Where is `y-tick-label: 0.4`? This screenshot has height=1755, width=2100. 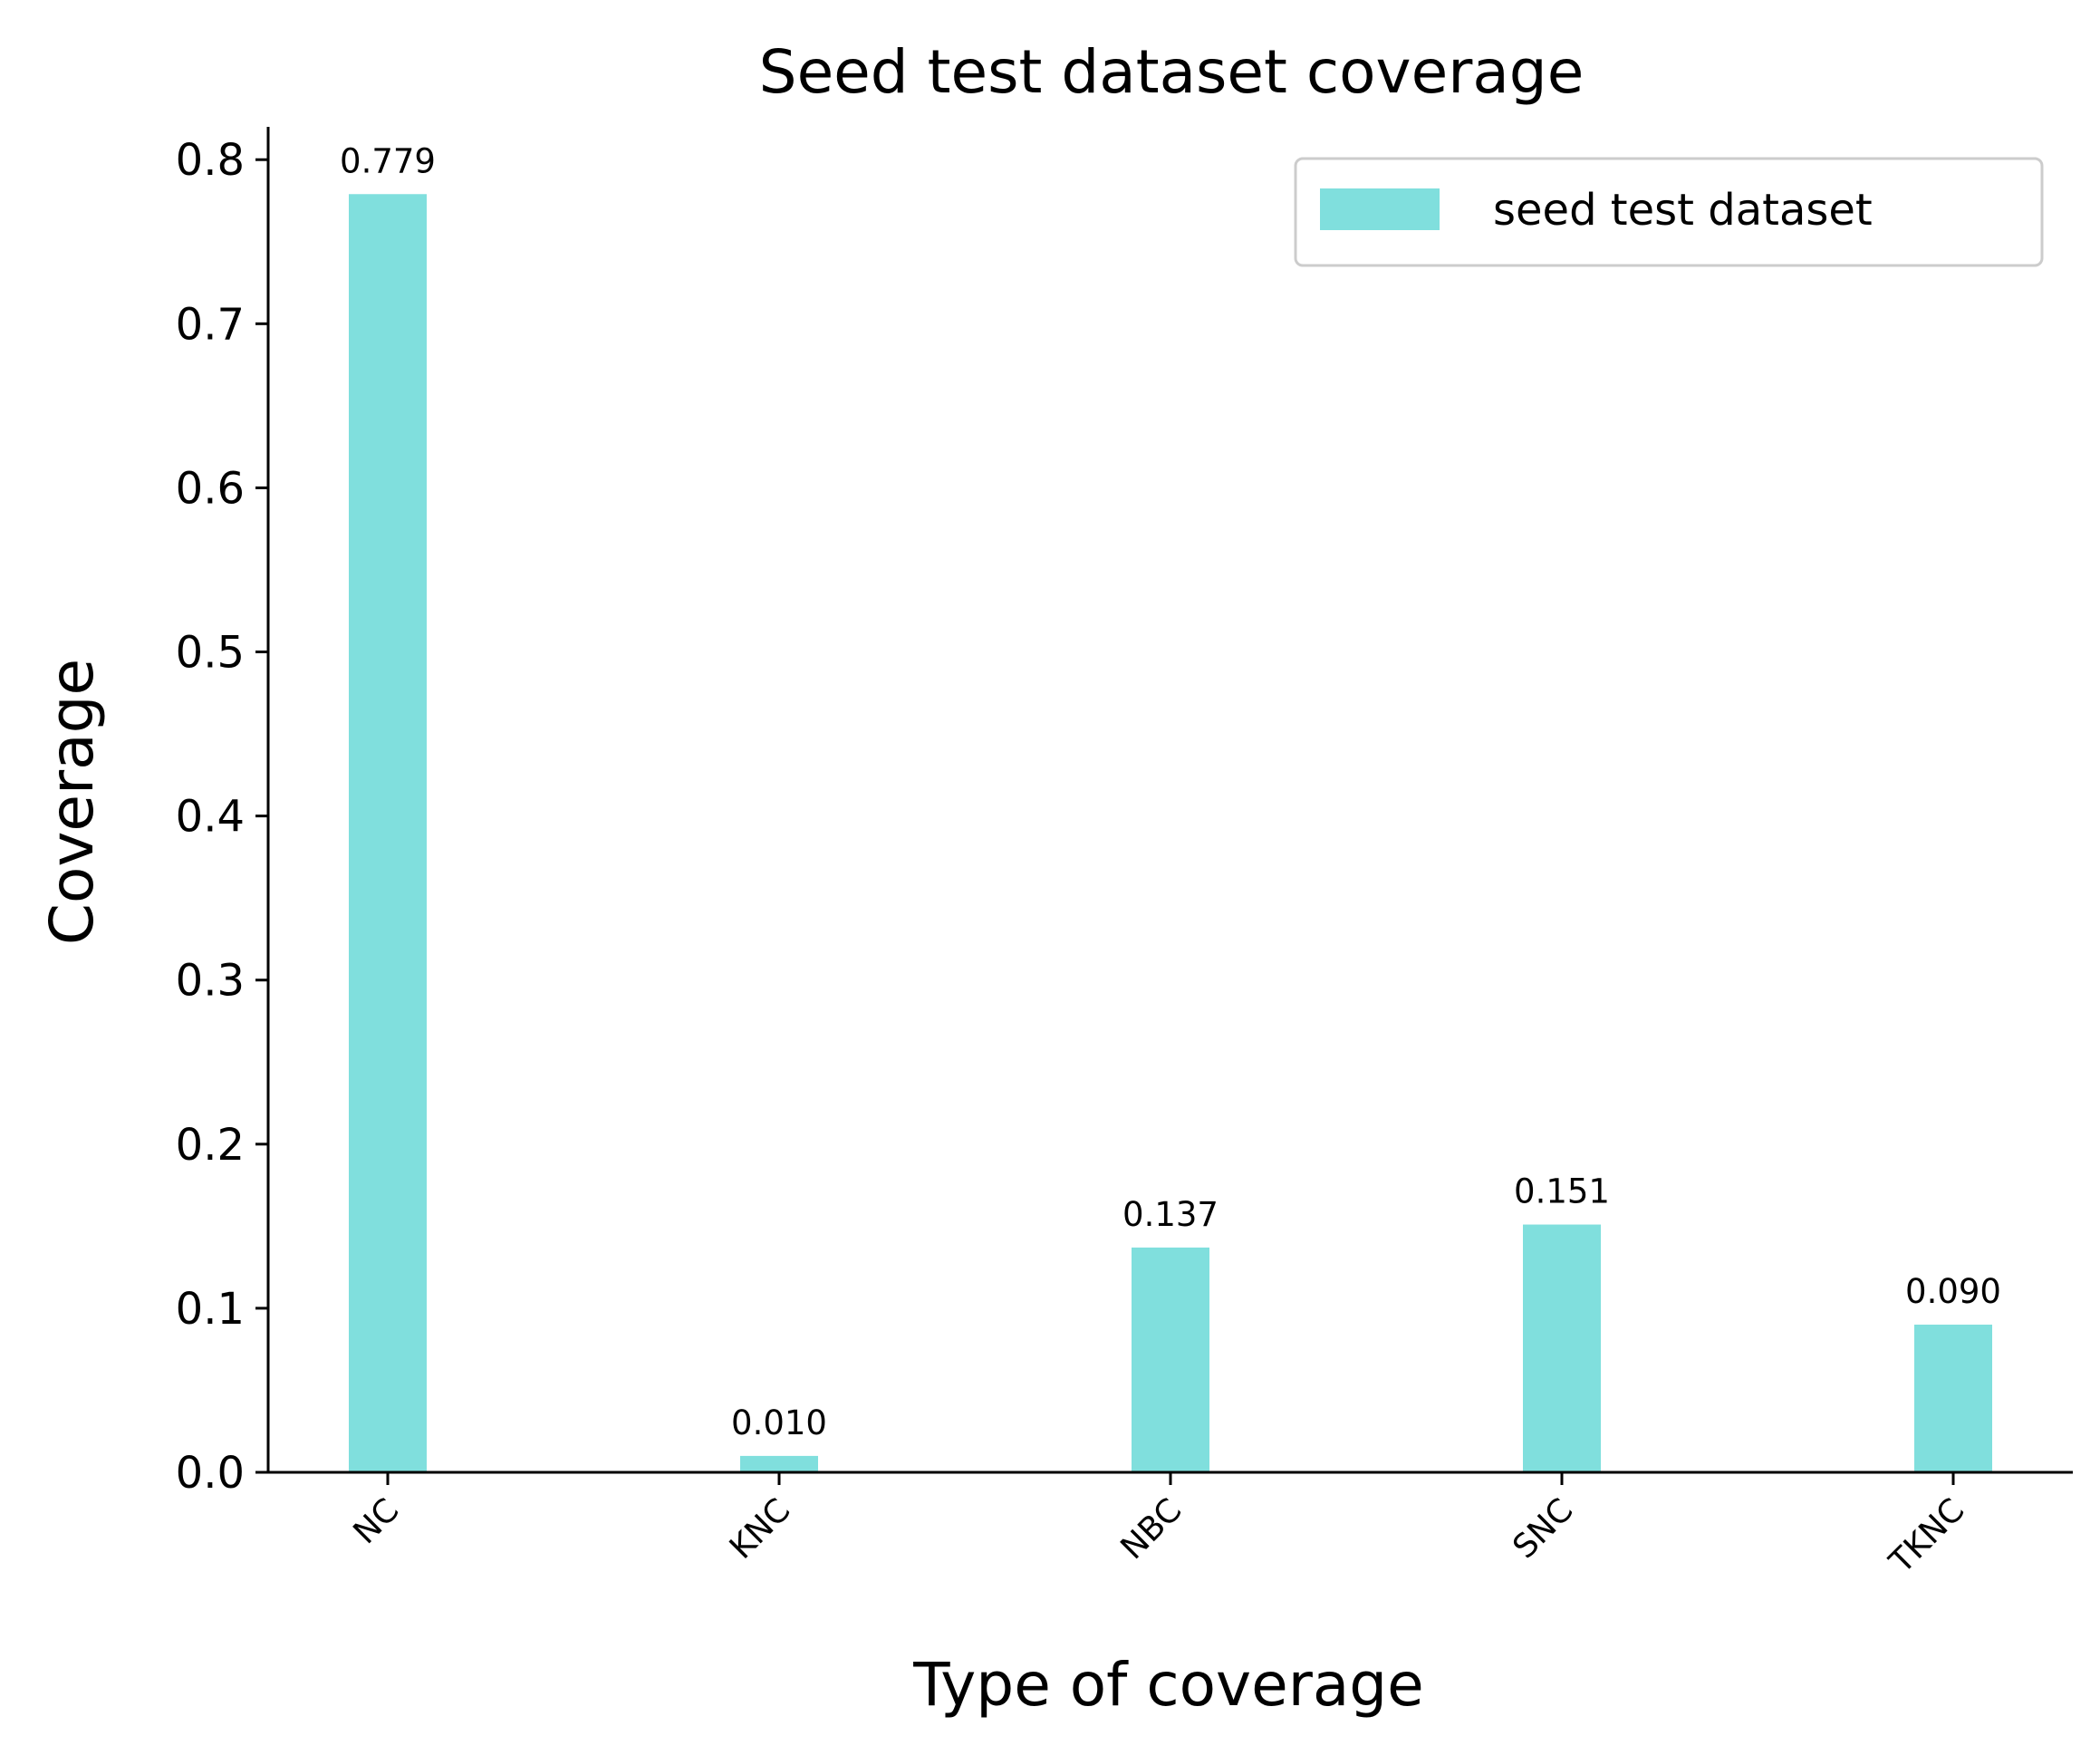 y-tick-label: 0.4 is located at coordinates (210, 817).